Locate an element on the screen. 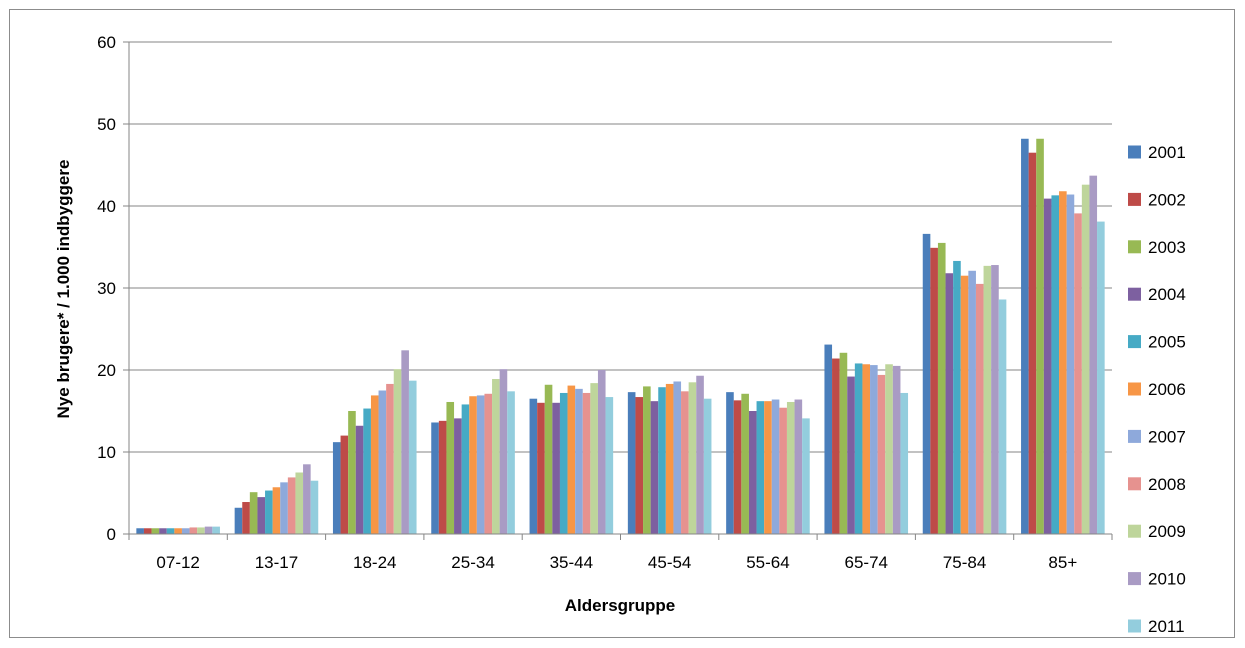 The height and width of the screenshot is (648, 1245). x-tick-label: 65-74 is located at coordinates (866, 562).